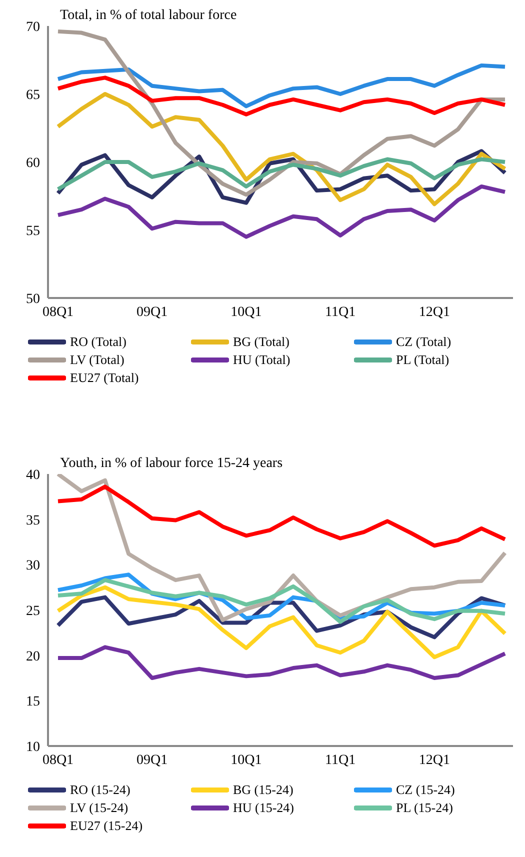  Describe the element at coordinates (33, 566) in the screenshot. I see `y-tick-label: 30` at that location.